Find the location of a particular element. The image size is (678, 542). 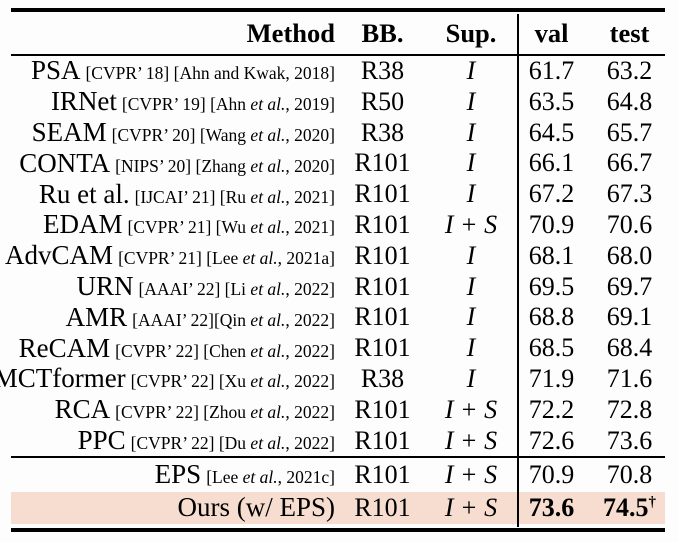

method-cell: Ours (w/ EPS) is located at coordinates (175, 507).